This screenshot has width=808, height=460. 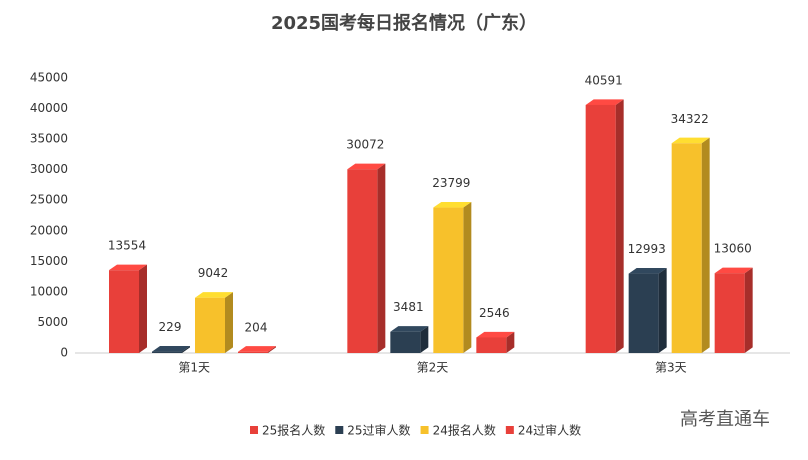 I want to click on data-label: 2546, so click(x=494, y=313).